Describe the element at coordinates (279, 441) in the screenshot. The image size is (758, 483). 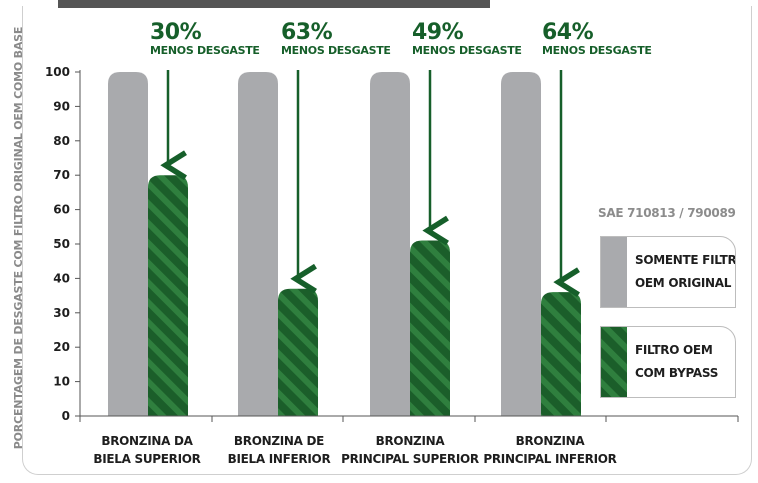
I see `x-tick-label-line: BRONZINA DE` at that location.